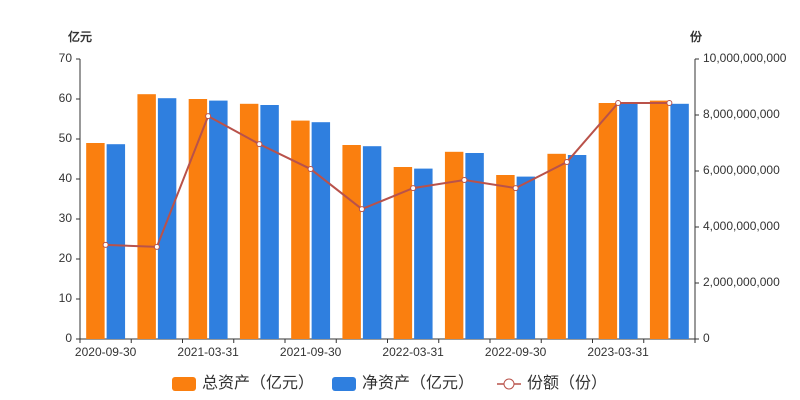 Image resolution: width=800 pixels, height=400 pixels. What do you see at coordinates (258, 383) in the screenshot?
I see `legend-label: 总资产（亿元）` at bounding box center [258, 383].